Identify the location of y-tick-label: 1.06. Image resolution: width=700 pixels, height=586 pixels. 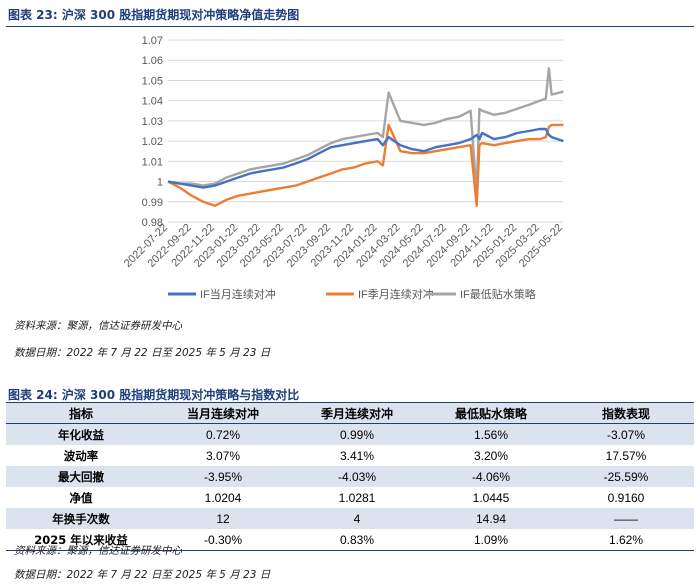
(152, 61).